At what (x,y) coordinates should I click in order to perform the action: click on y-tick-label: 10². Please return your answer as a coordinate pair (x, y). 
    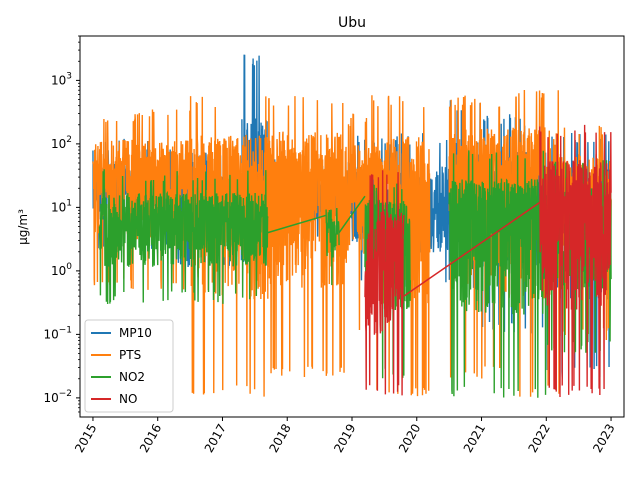
    Looking at the image, I should click on (61, 143).